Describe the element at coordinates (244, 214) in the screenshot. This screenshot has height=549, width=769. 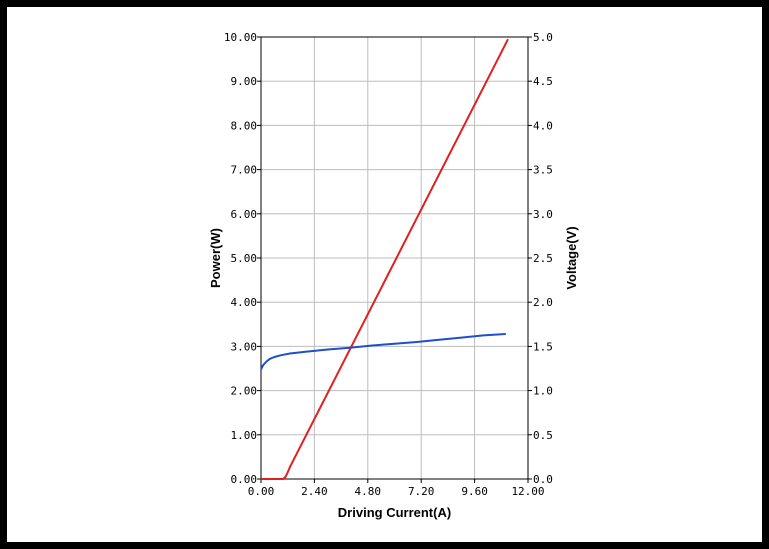
I see `y-tick-label: 6.00` at that location.